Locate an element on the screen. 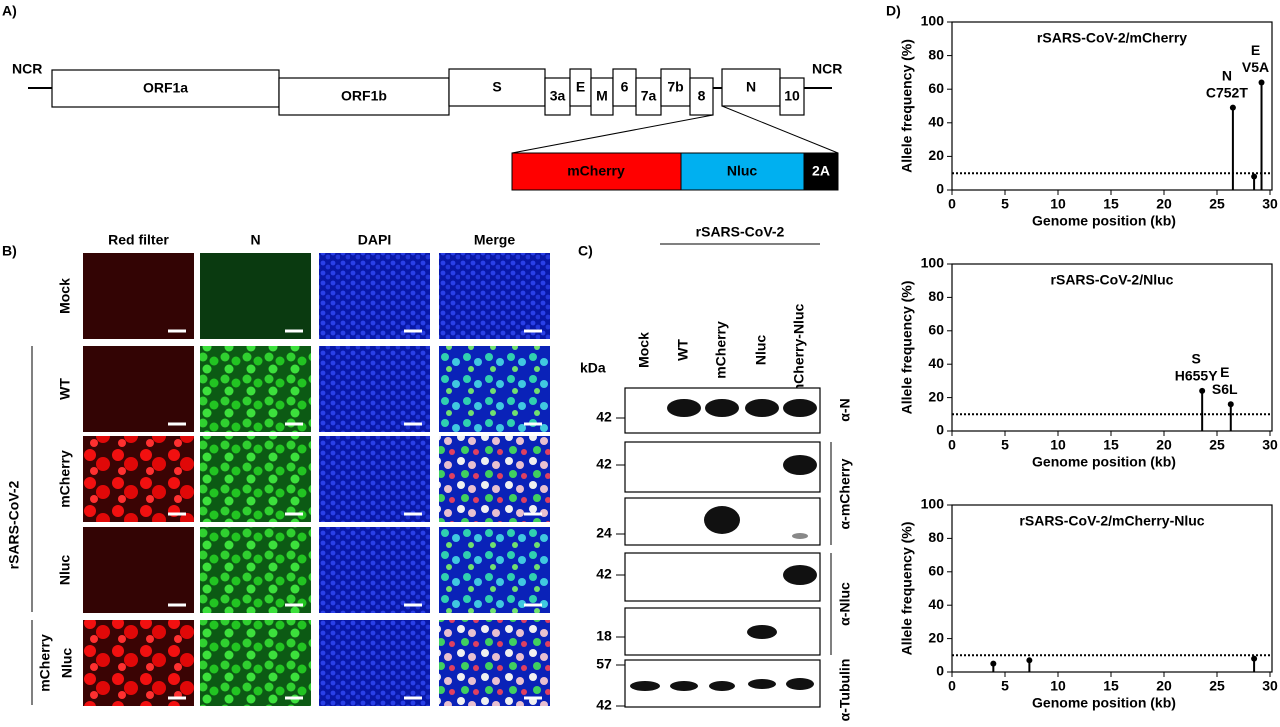 This screenshot has height=727, width=1280. chart-title: rSARS-CoV-2/Nluc is located at coordinates (1112, 280).